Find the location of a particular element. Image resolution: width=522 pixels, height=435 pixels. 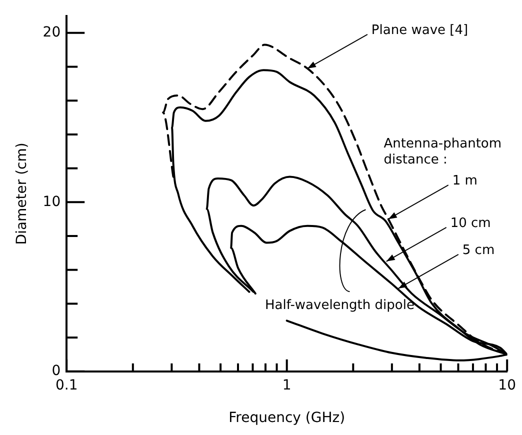

annotation: 1 m is located at coordinates (465, 180).